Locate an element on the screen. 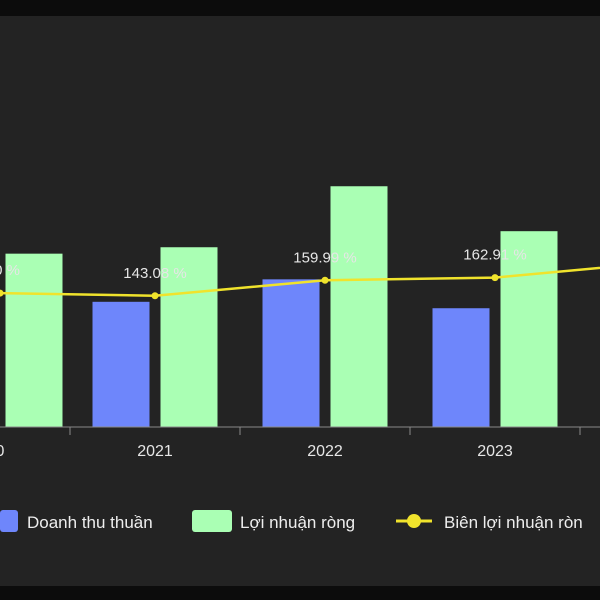 This screenshot has width=600, height=600. legend-swatch-revenue is located at coordinates (9, 521).